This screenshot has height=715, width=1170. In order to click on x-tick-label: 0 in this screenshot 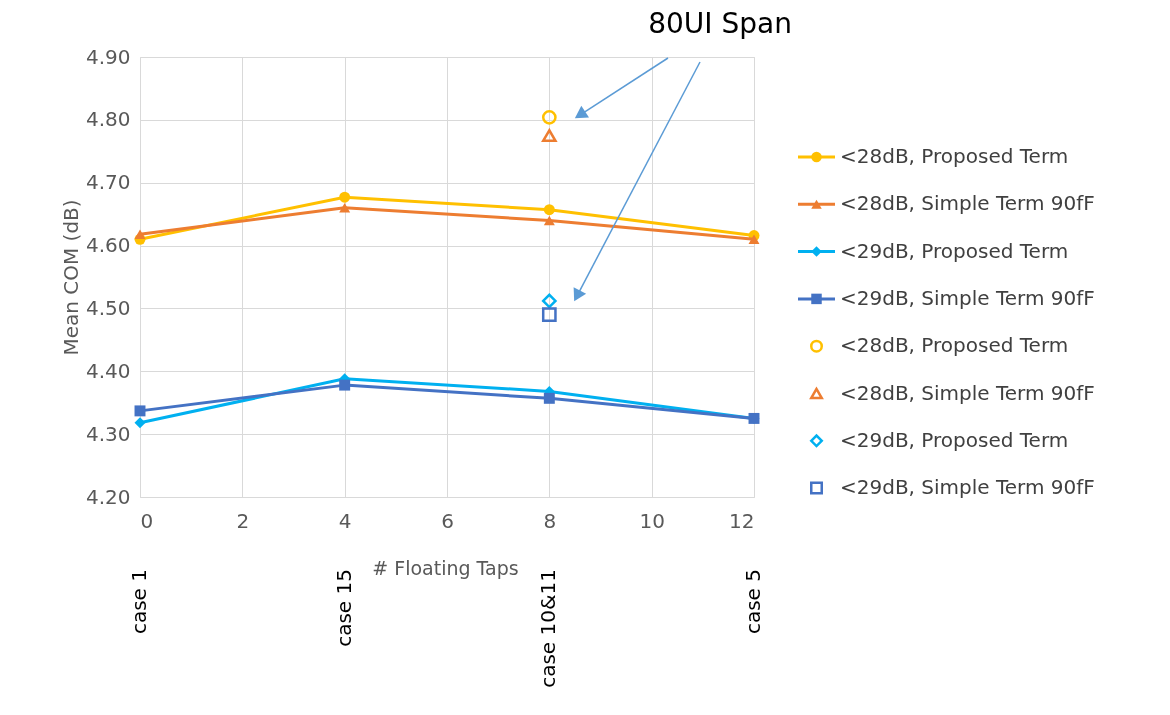, I will do `click(147, 520)`.